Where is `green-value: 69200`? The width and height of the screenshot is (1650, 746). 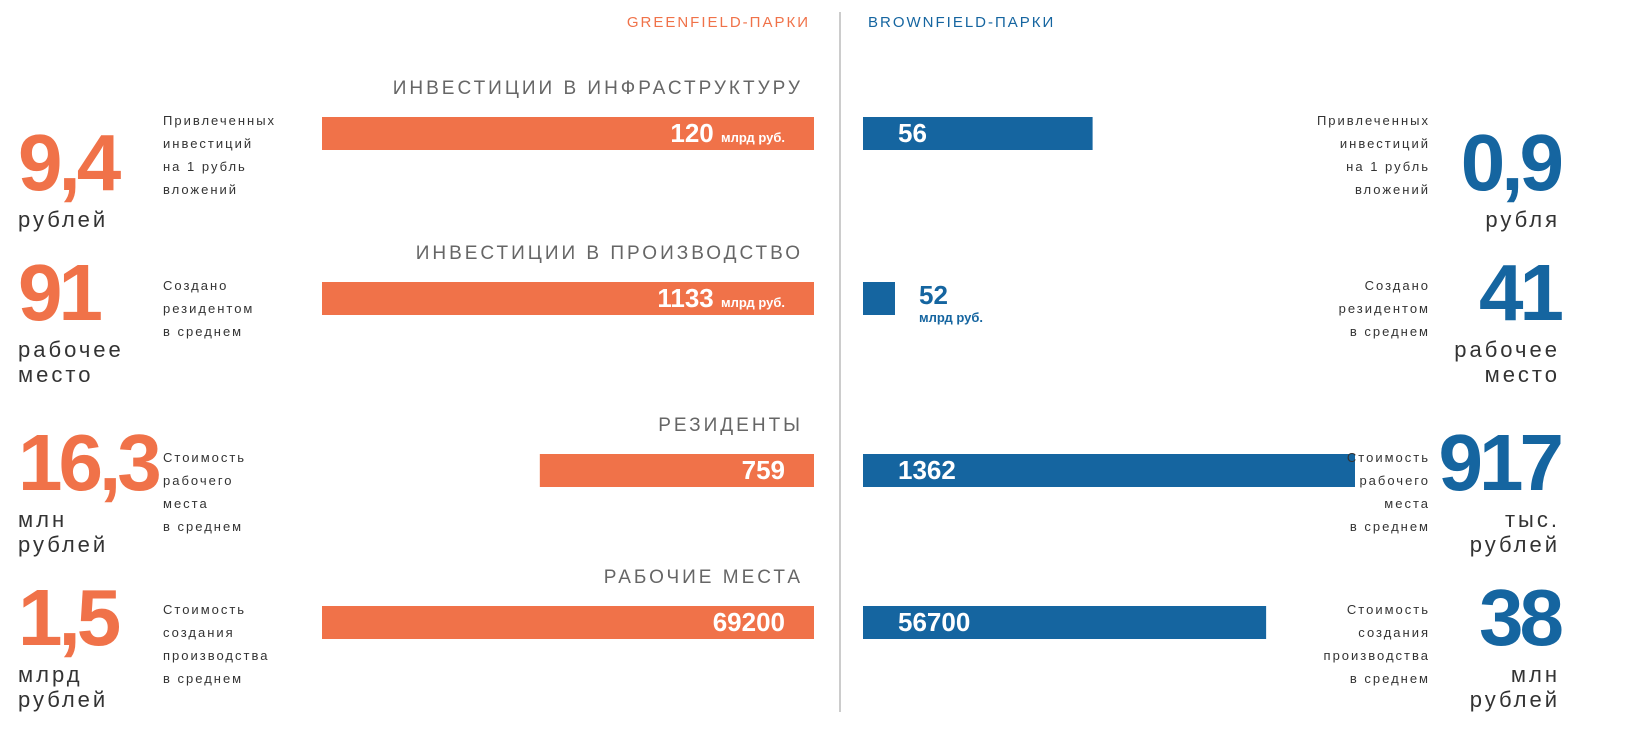
green-value: 69200 is located at coordinates (749, 622).